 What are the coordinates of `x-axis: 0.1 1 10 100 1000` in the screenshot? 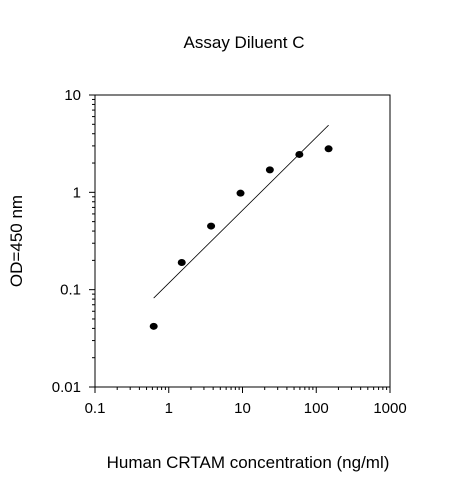 It's located at (246, 402).